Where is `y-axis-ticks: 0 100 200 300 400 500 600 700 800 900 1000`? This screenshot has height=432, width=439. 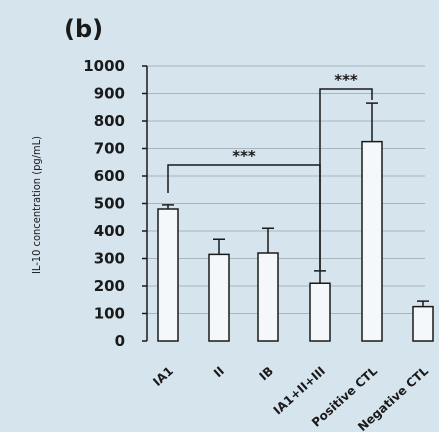
y-axis-ticks: 0 100 200 300 400 500 600 700 800 900 1000 is located at coordinates (115, 203).